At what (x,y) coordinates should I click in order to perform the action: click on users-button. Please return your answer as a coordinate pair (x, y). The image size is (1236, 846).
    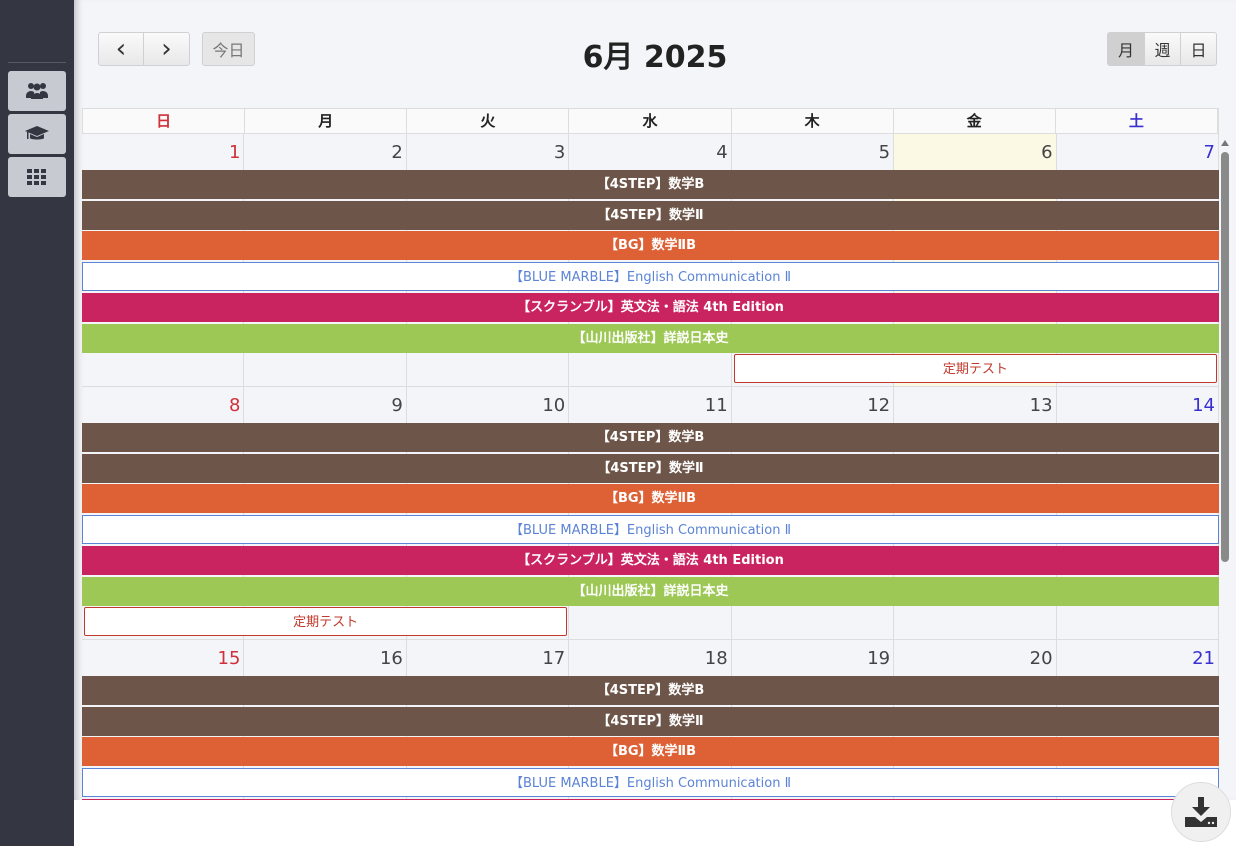
    Looking at the image, I should click on (37, 91).